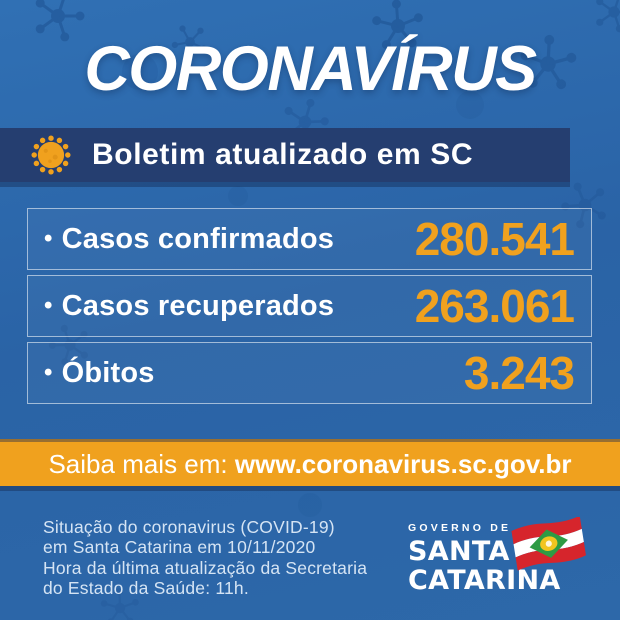 Image resolution: width=620 pixels, height=620 pixels. I want to click on footer-line: em Santa Catarina em 10/11/2020, so click(179, 547).